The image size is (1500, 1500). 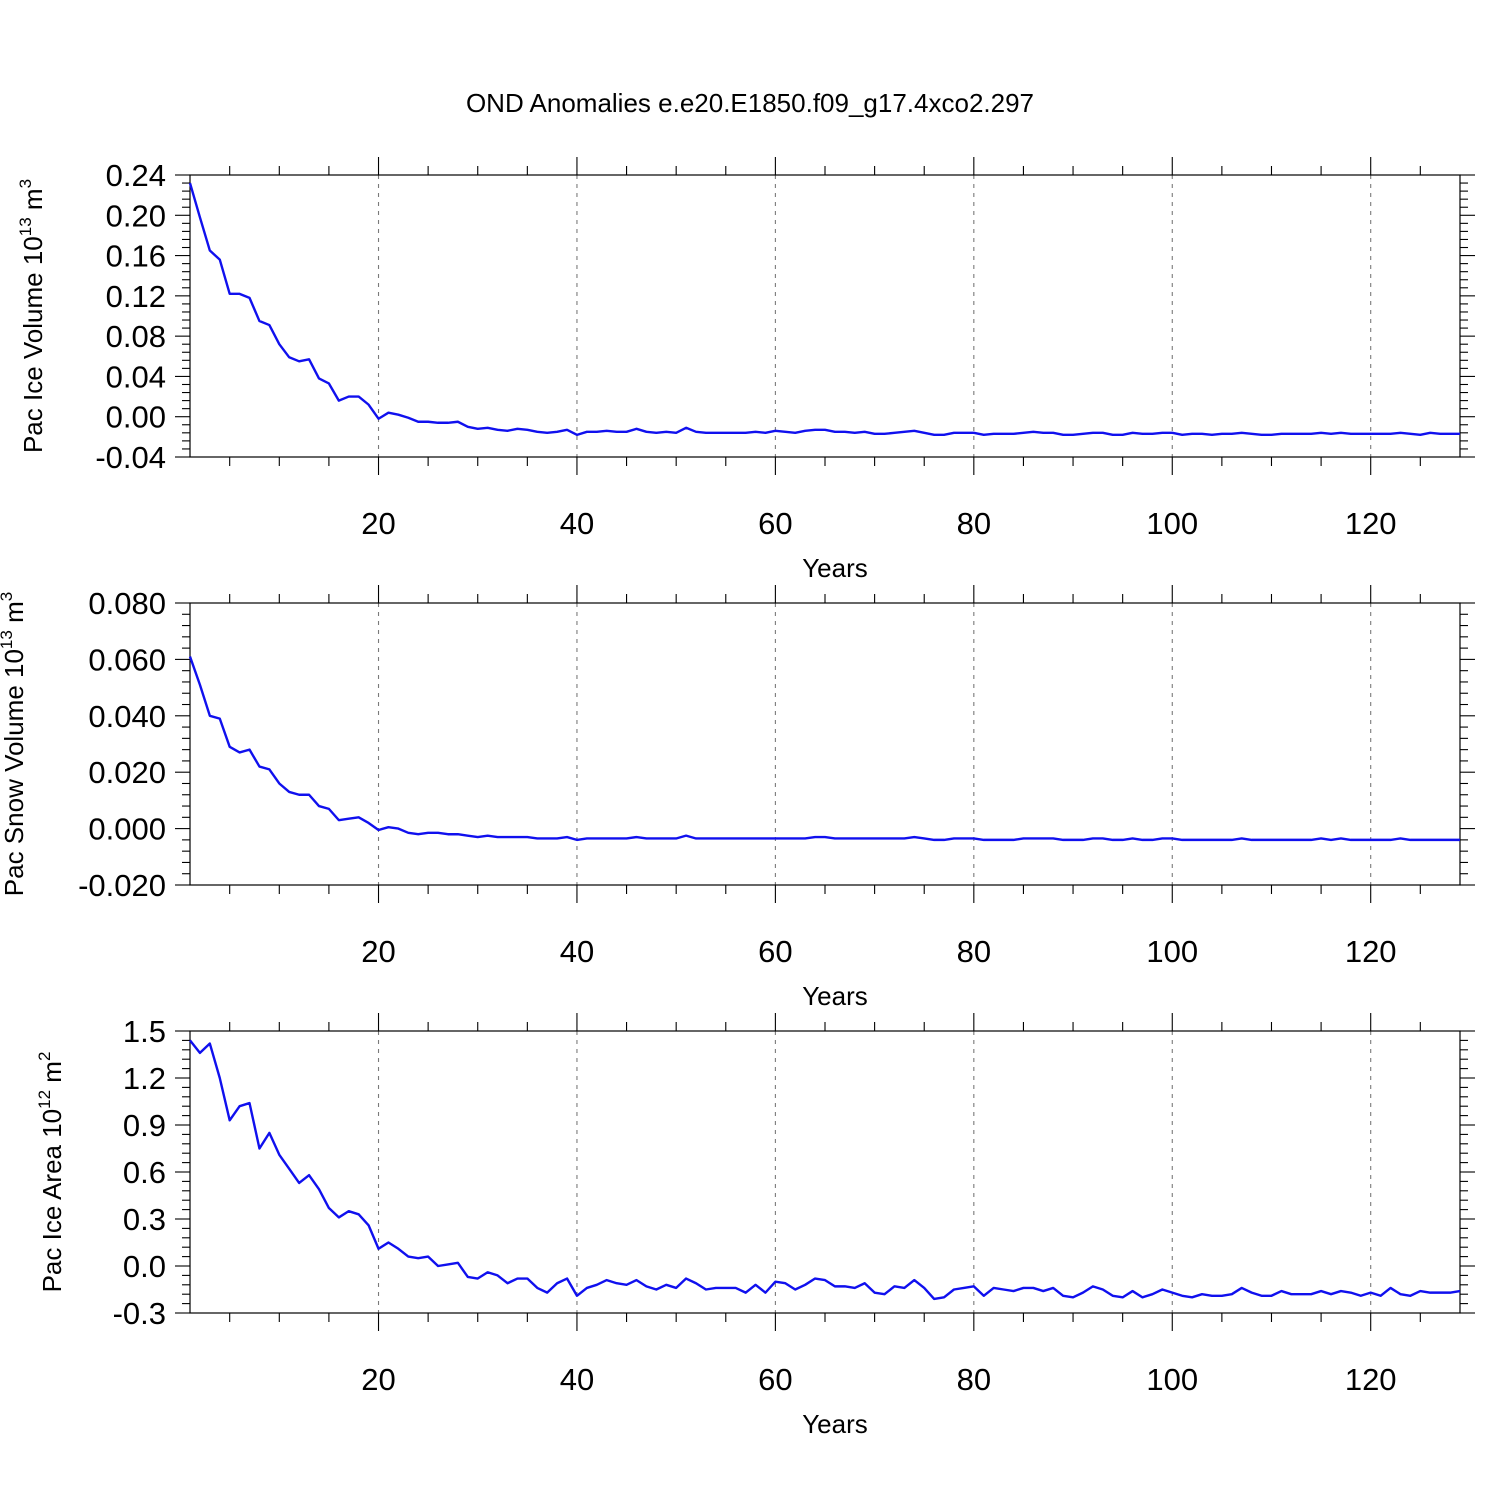 What do you see at coordinates (136, 215) in the screenshot?
I see `y-tick-label: 0.20` at bounding box center [136, 215].